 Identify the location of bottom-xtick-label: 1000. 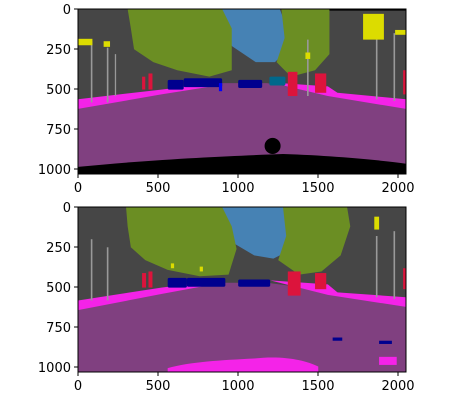
(237, 386).